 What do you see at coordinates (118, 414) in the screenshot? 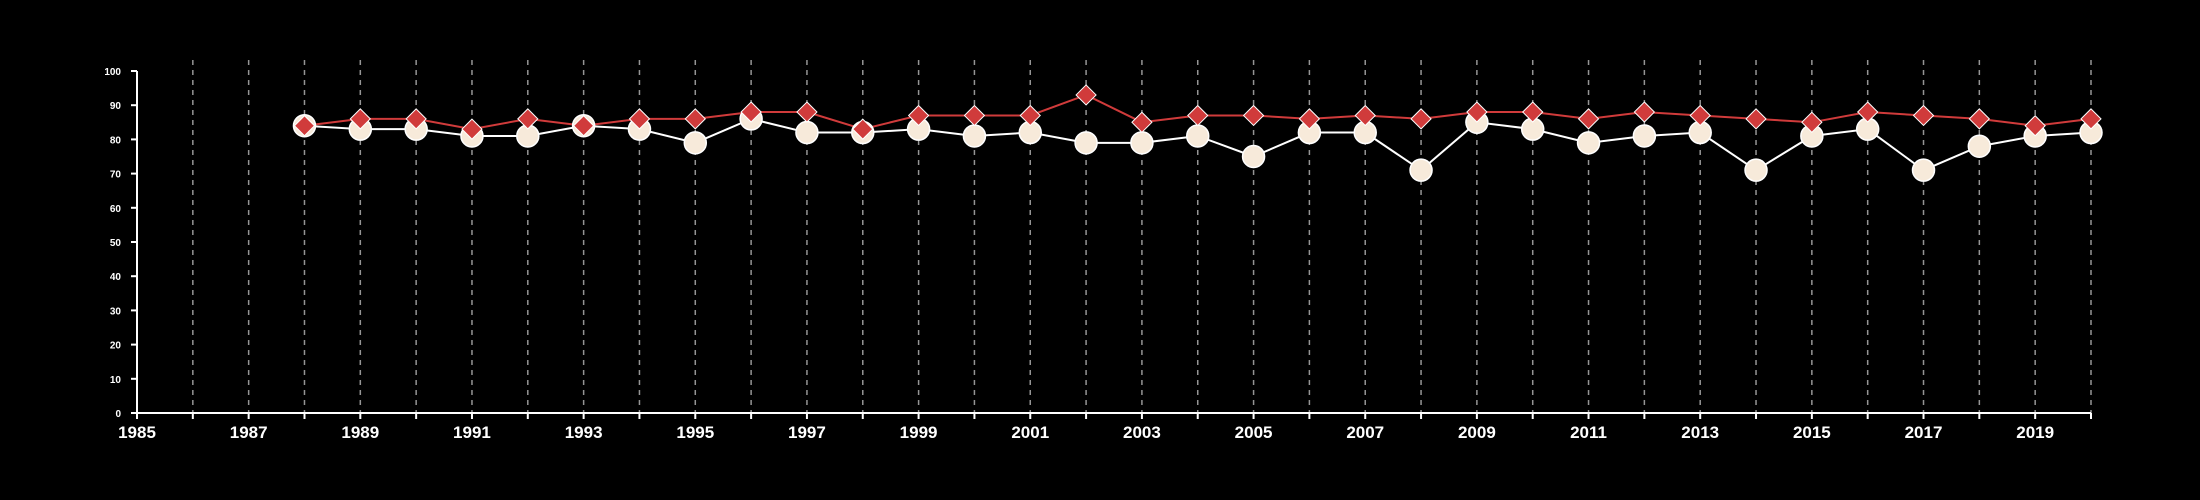
I see `y-tick-label: 0` at bounding box center [118, 414].